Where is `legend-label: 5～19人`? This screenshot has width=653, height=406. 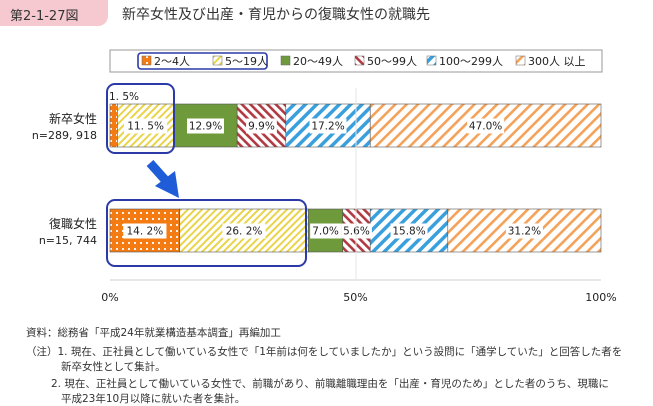
legend-label: 5～19人 is located at coordinates (246, 61).